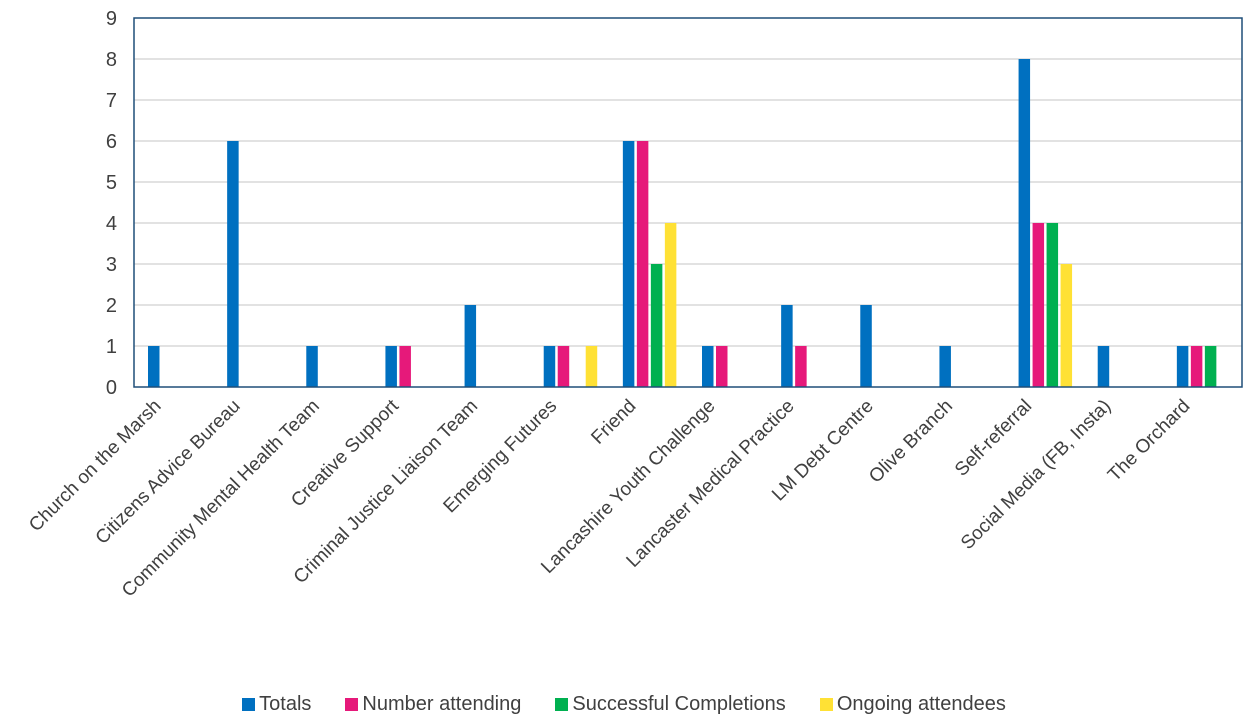 This screenshot has height=718, width=1248. Describe the element at coordinates (285, 703) in the screenshot. I see `legend-label: Totals` at that location.